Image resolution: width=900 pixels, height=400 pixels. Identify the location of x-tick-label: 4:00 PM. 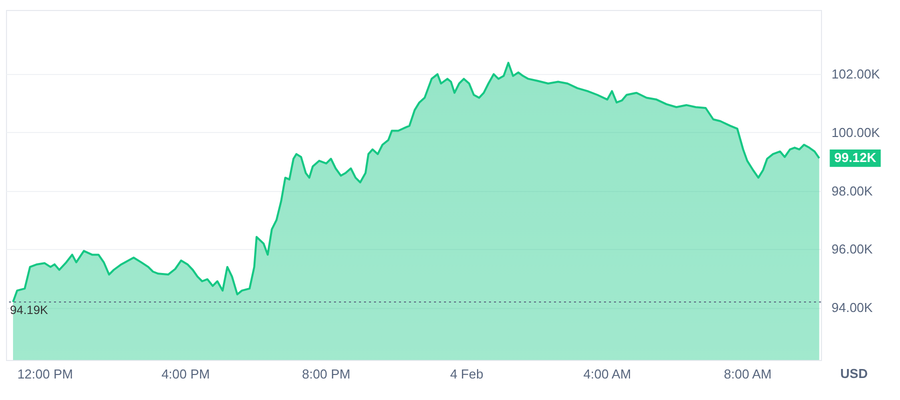
(185, 374).